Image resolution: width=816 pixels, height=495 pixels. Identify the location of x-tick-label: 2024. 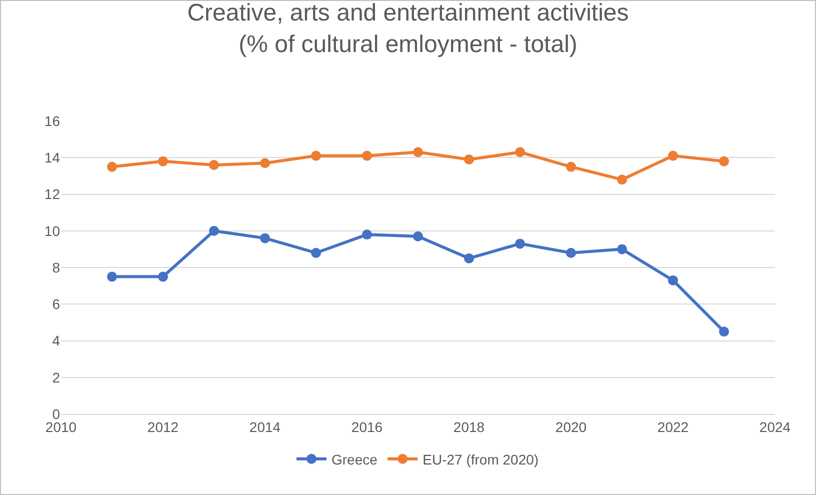
(775, 426).